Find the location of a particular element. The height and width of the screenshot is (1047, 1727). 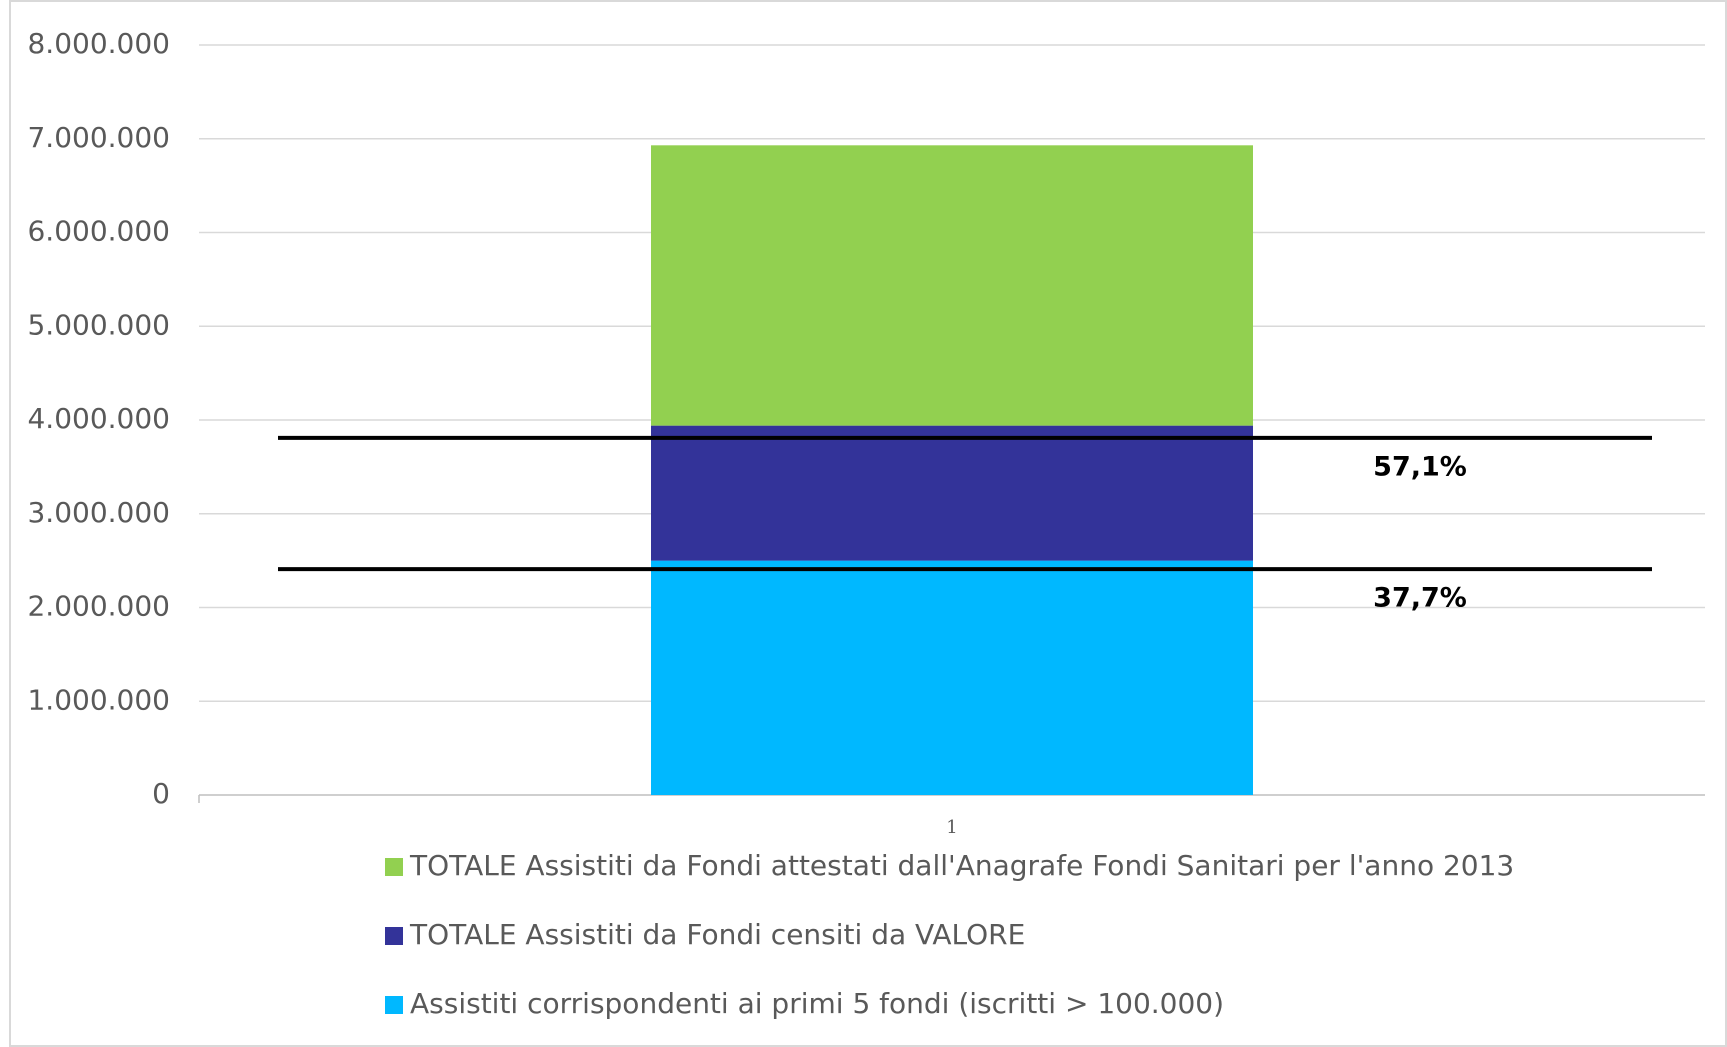

y-tick-label: 2.000.000 is located at coordinates (98, 606).